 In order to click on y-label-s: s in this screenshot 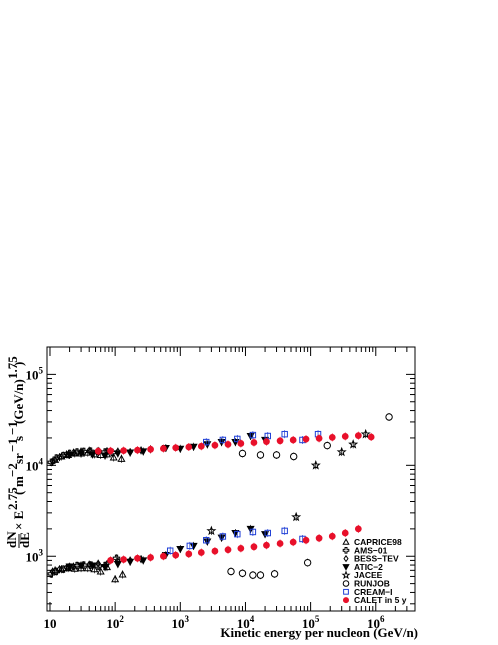, I will do `click(18, 438)`.